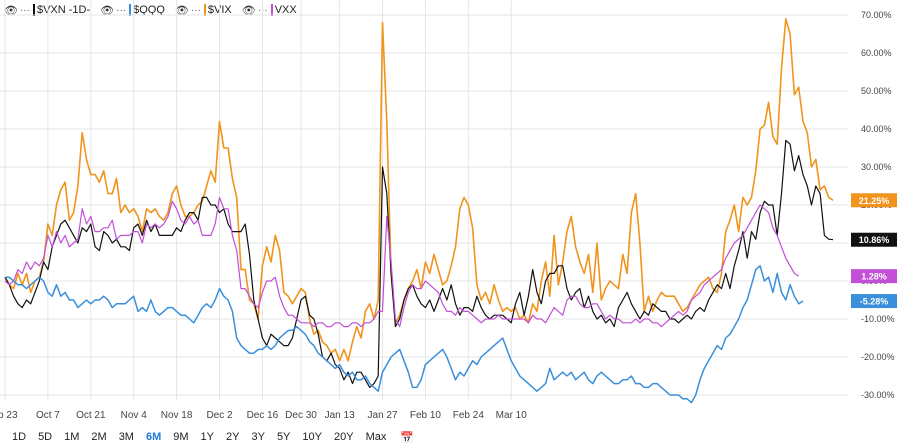 The image size is (901, 446). Describe the element at coordinates (219, 415) in the screenshot. I see `x-tick-label: Dec 2` at that location.